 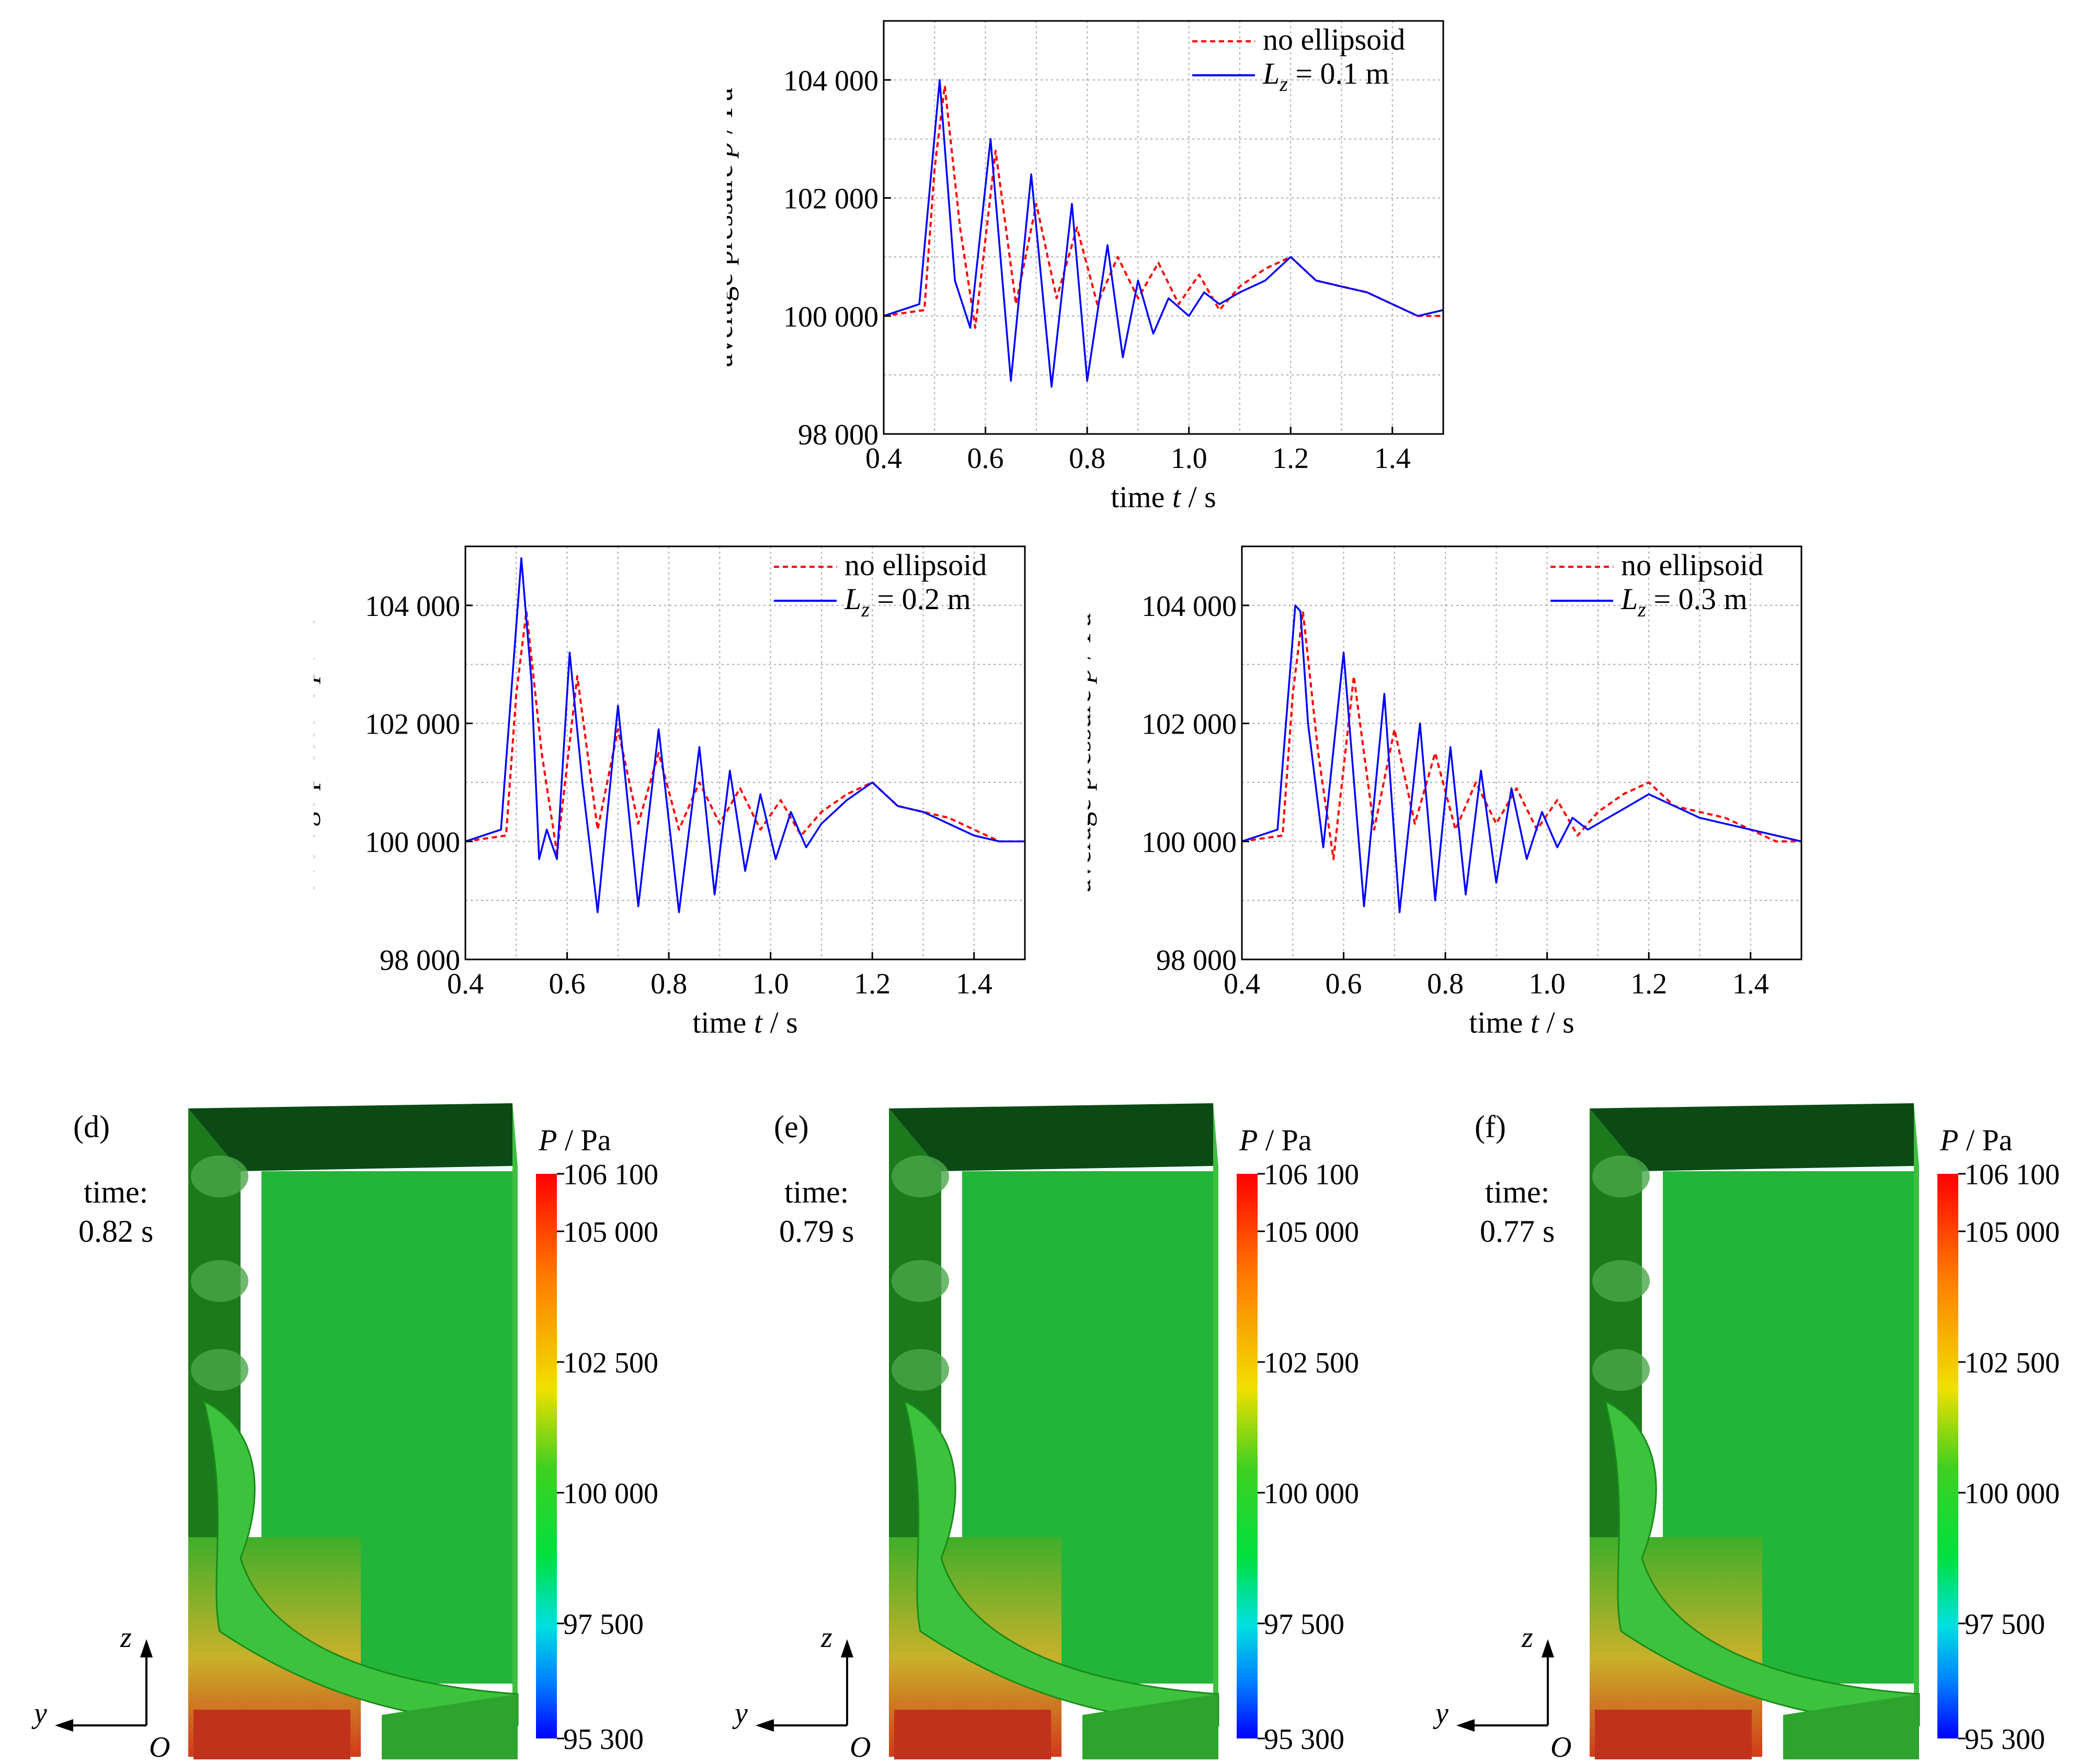 What do you see at coordinates (974, 984) in the screenshot?
I see `x-tick-label: 1.4` at bounding box center [974, 984].